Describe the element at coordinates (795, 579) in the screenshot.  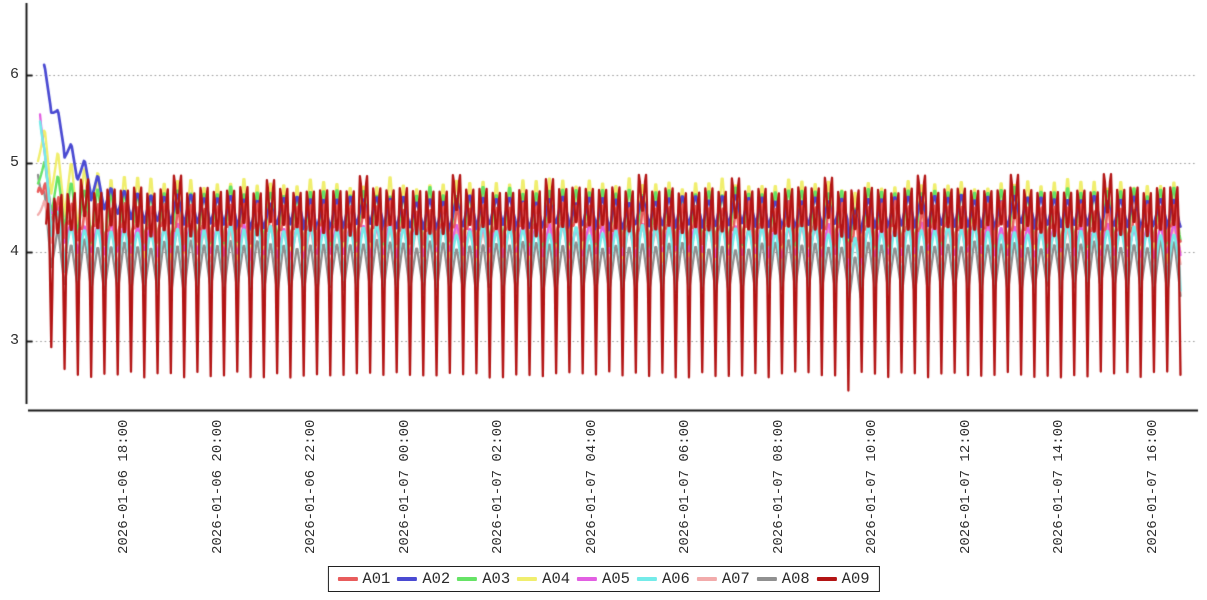
I see `legend-label: A08` at that location.